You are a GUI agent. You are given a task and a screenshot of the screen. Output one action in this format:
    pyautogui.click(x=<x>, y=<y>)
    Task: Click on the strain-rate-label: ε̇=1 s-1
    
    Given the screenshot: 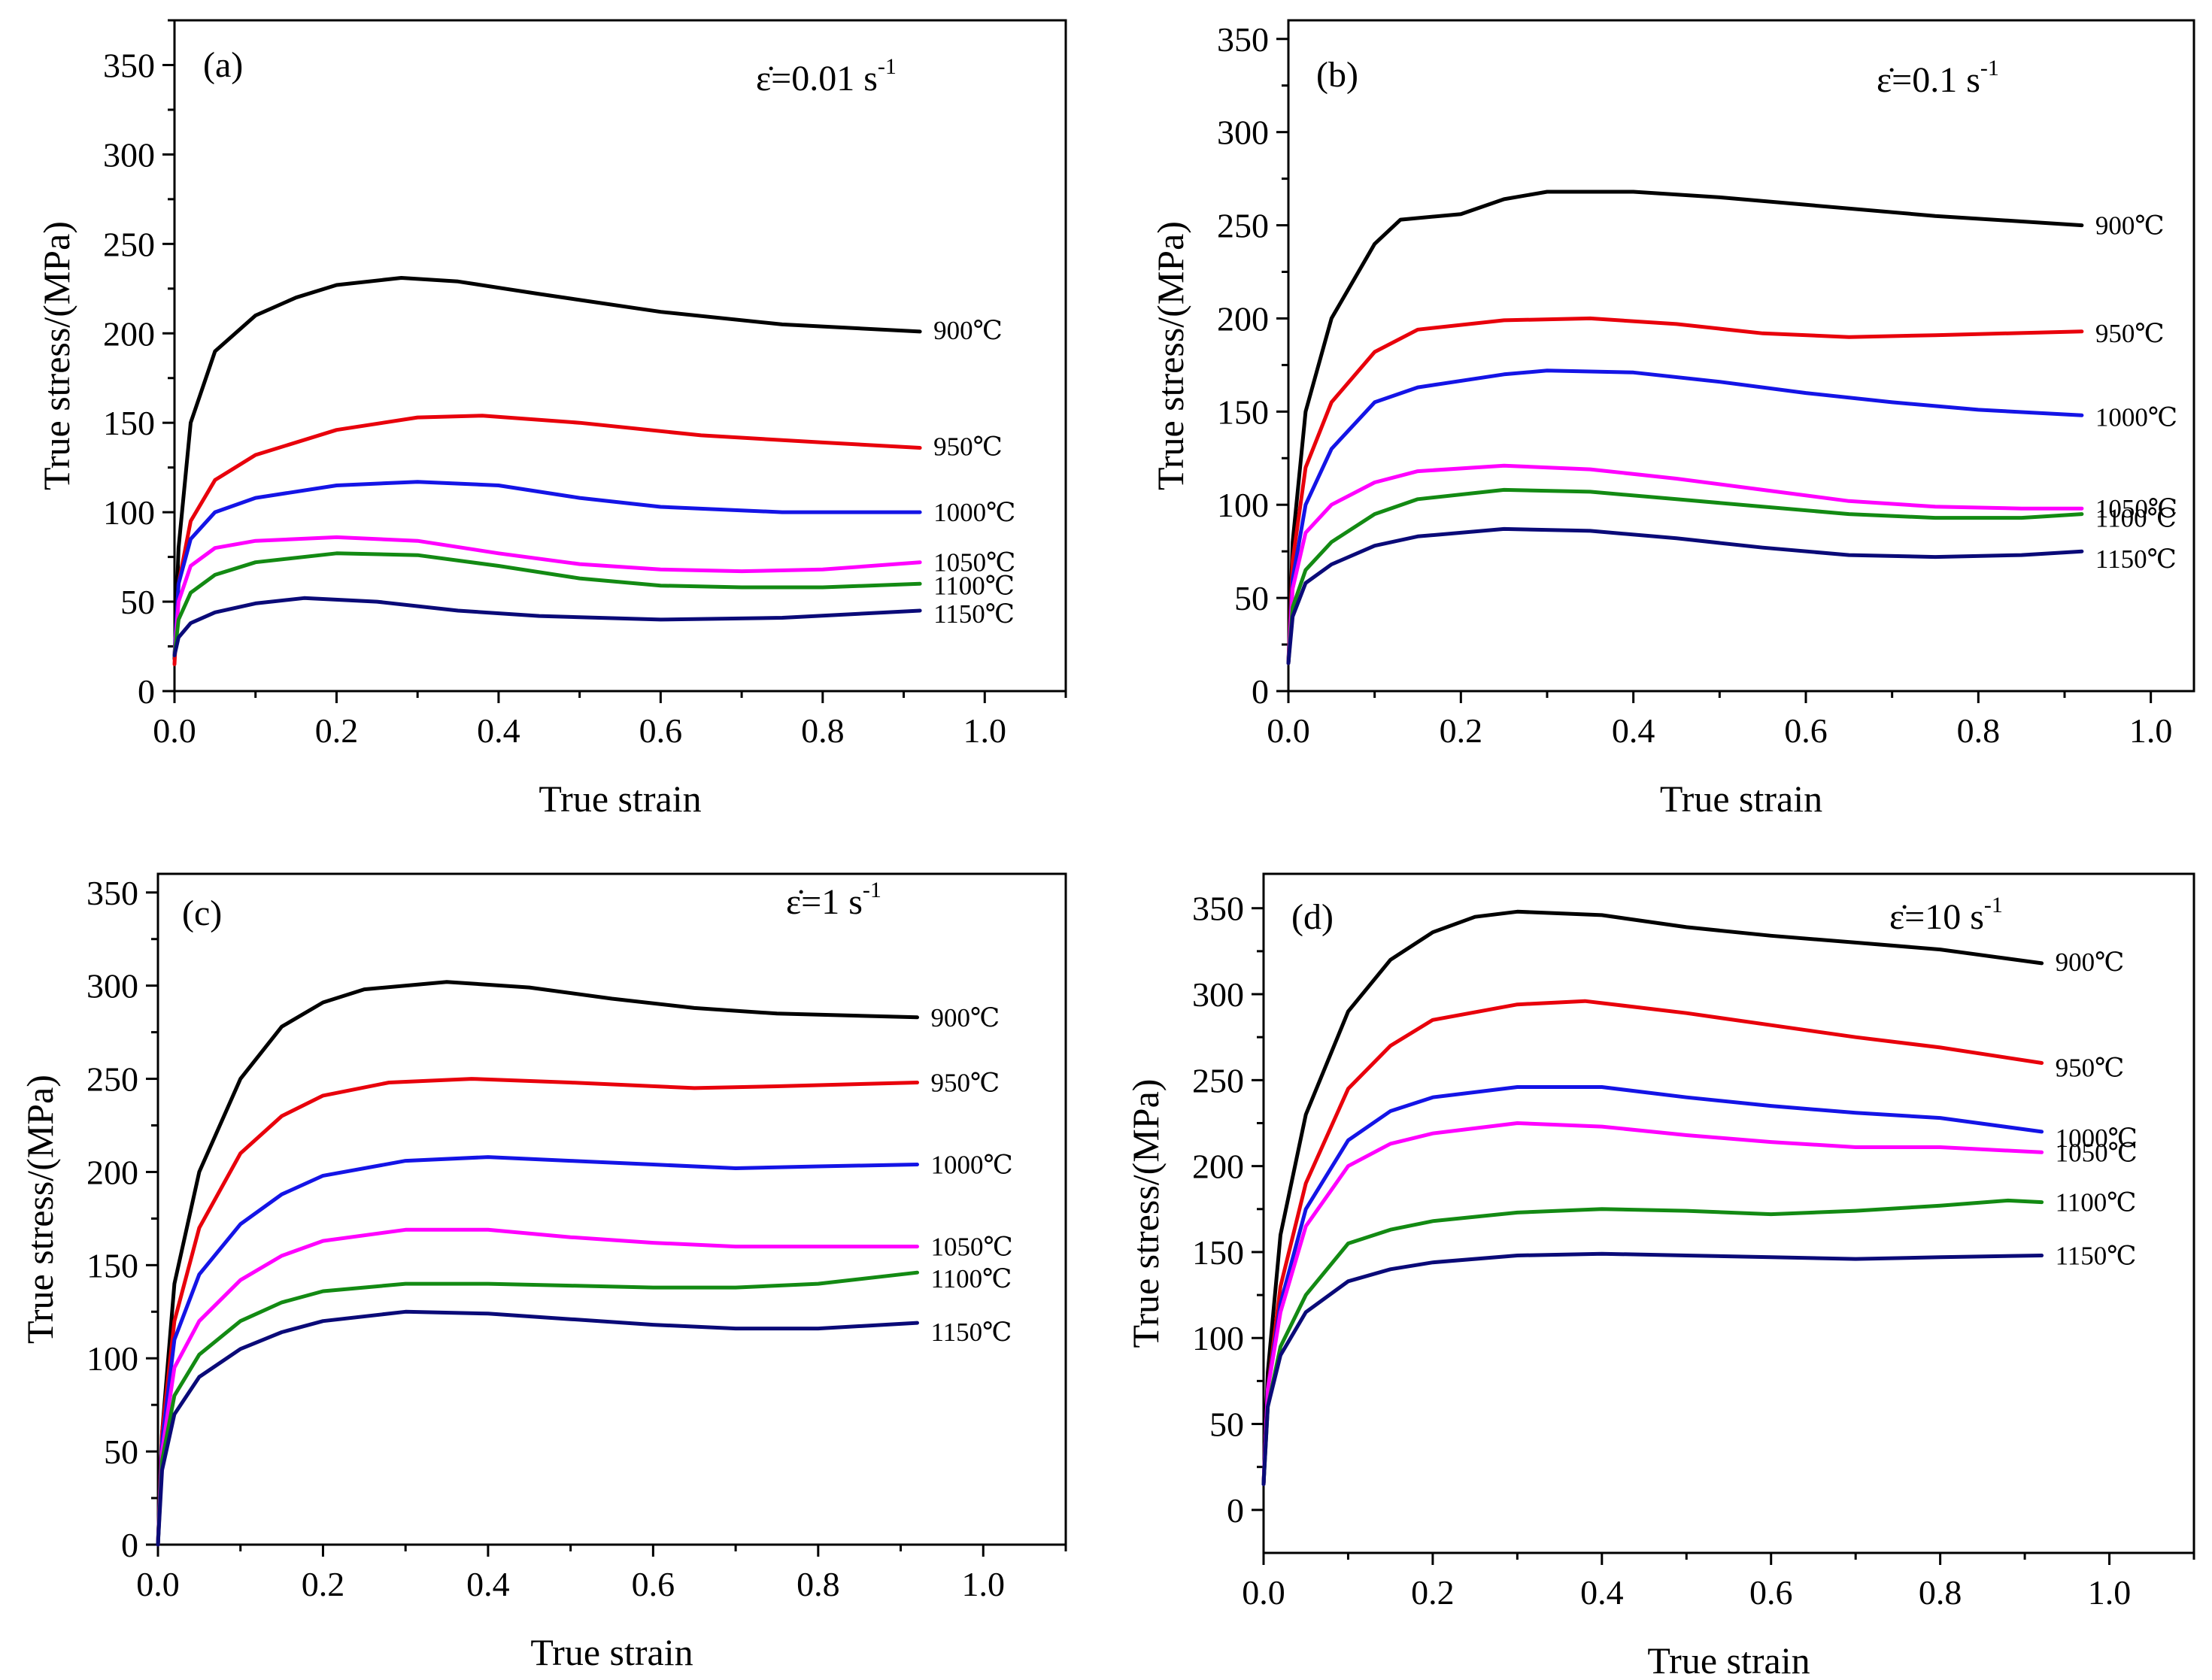 What is the action you would take?
    pyautogui.click(x=834, y=900)
    